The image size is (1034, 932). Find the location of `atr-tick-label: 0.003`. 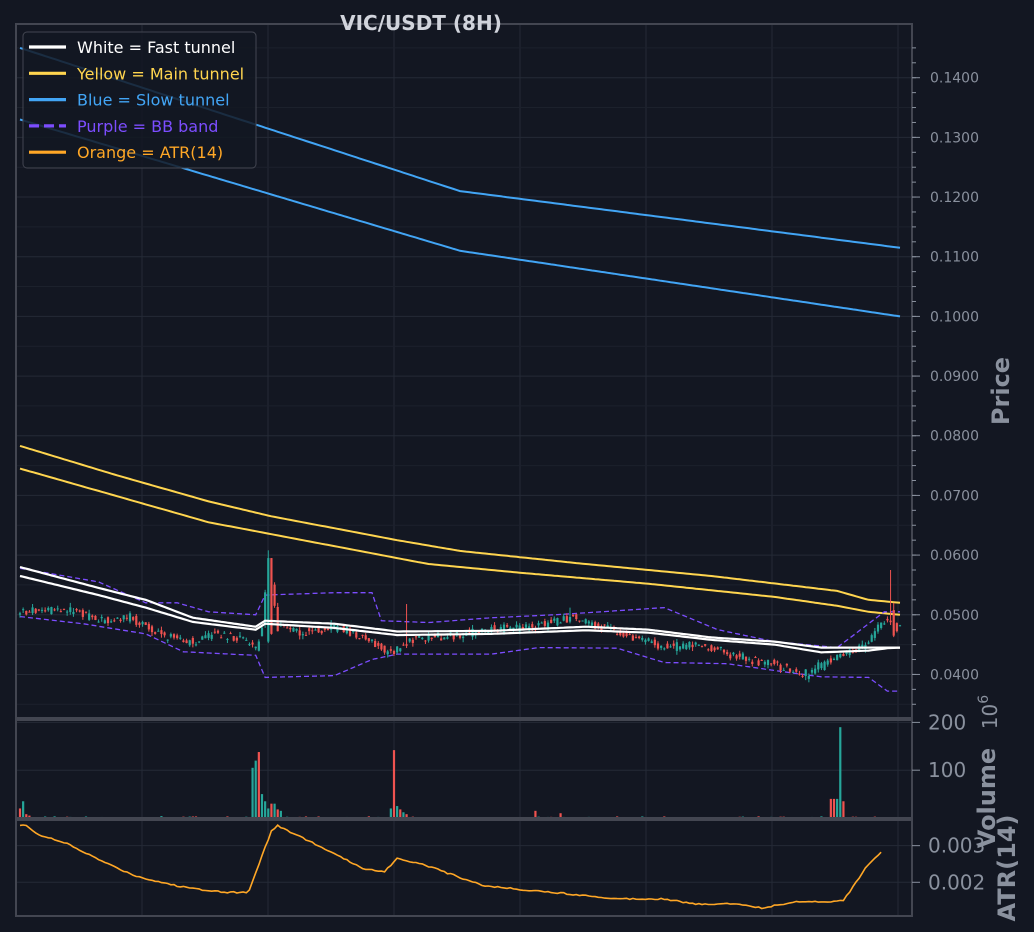

atr-tick-label: 0.003 is located at coordinates (956, 846).